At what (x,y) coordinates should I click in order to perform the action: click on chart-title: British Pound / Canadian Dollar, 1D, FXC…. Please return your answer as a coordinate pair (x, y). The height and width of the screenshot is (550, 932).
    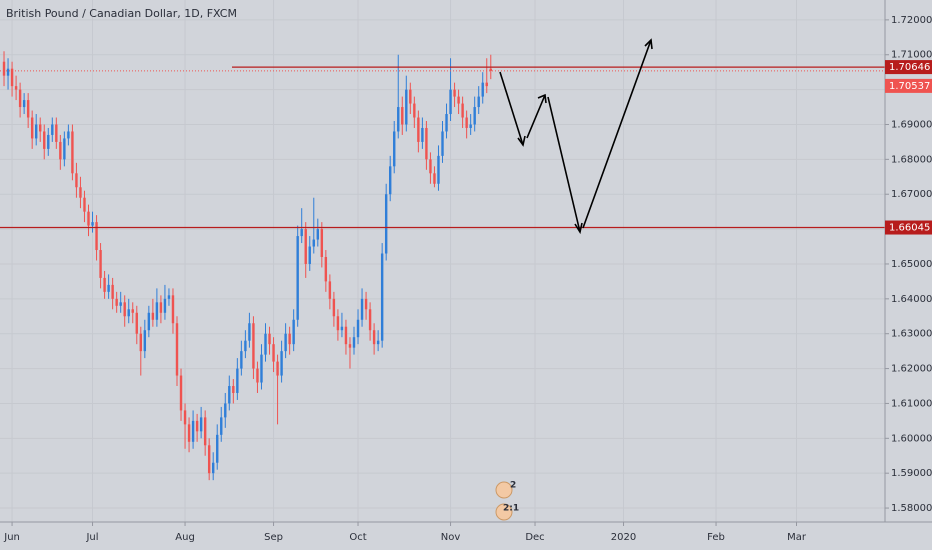
    Looking at the image, I should click on (121, 13).